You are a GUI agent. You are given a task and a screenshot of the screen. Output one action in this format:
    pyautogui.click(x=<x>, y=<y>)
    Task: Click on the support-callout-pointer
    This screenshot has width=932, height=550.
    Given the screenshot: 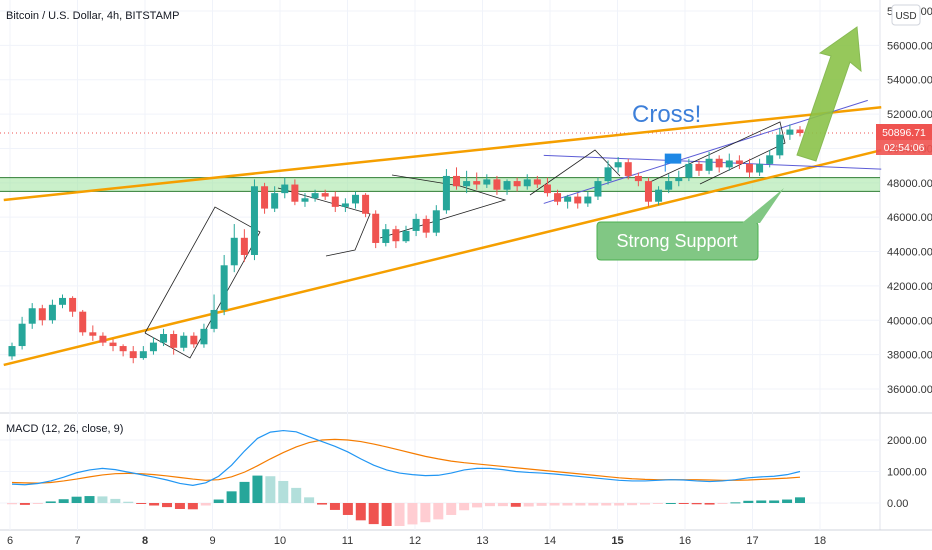 What is the action you would take?
    pyautogui.click(x=763, y=205)
    